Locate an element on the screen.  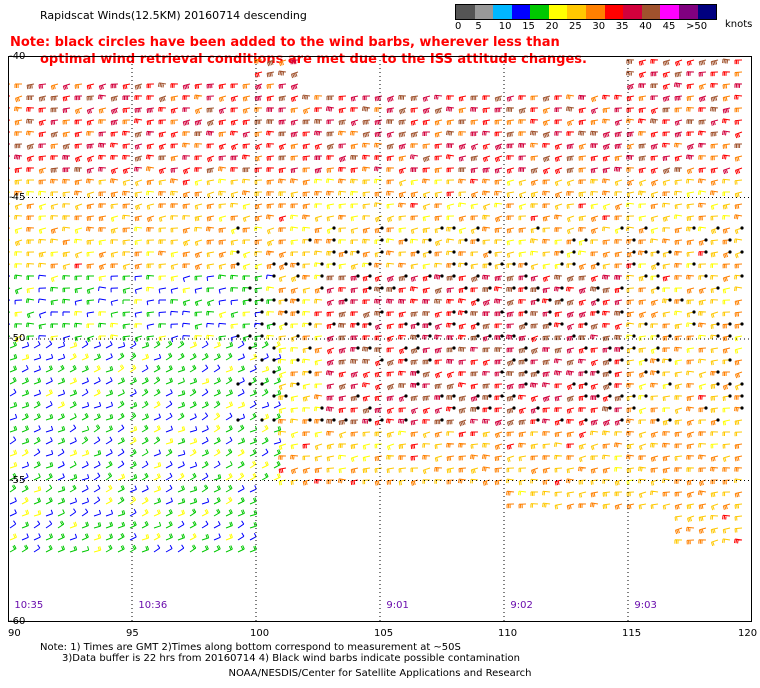
legend-labels: 0 5 10 15 20 25 30 35 40 45 >50 is located at coordinates (586, 27).